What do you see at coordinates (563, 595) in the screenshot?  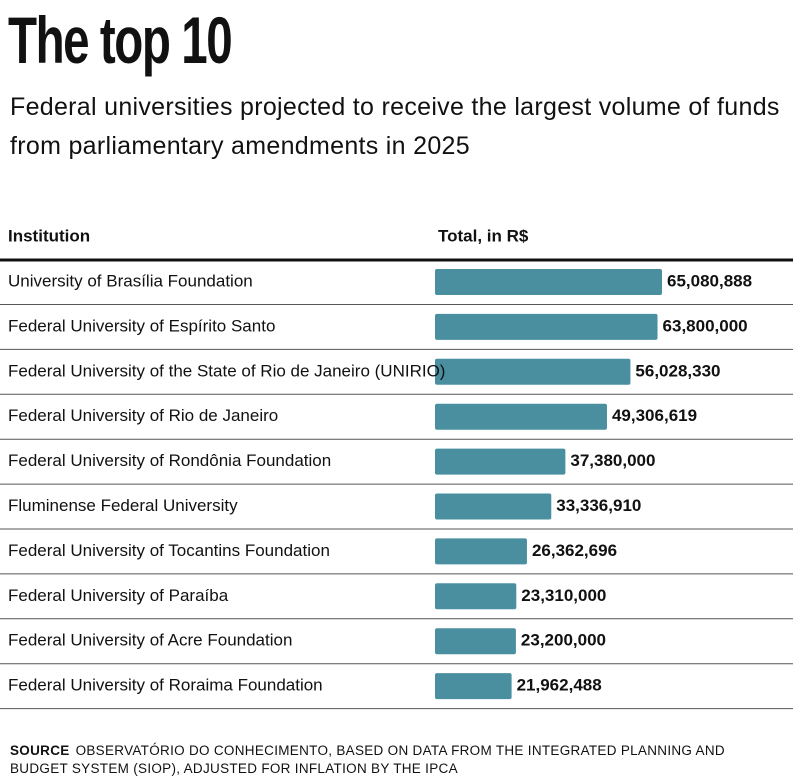 I see `value-label: 23,310,000` at bounding box center [563, 595].